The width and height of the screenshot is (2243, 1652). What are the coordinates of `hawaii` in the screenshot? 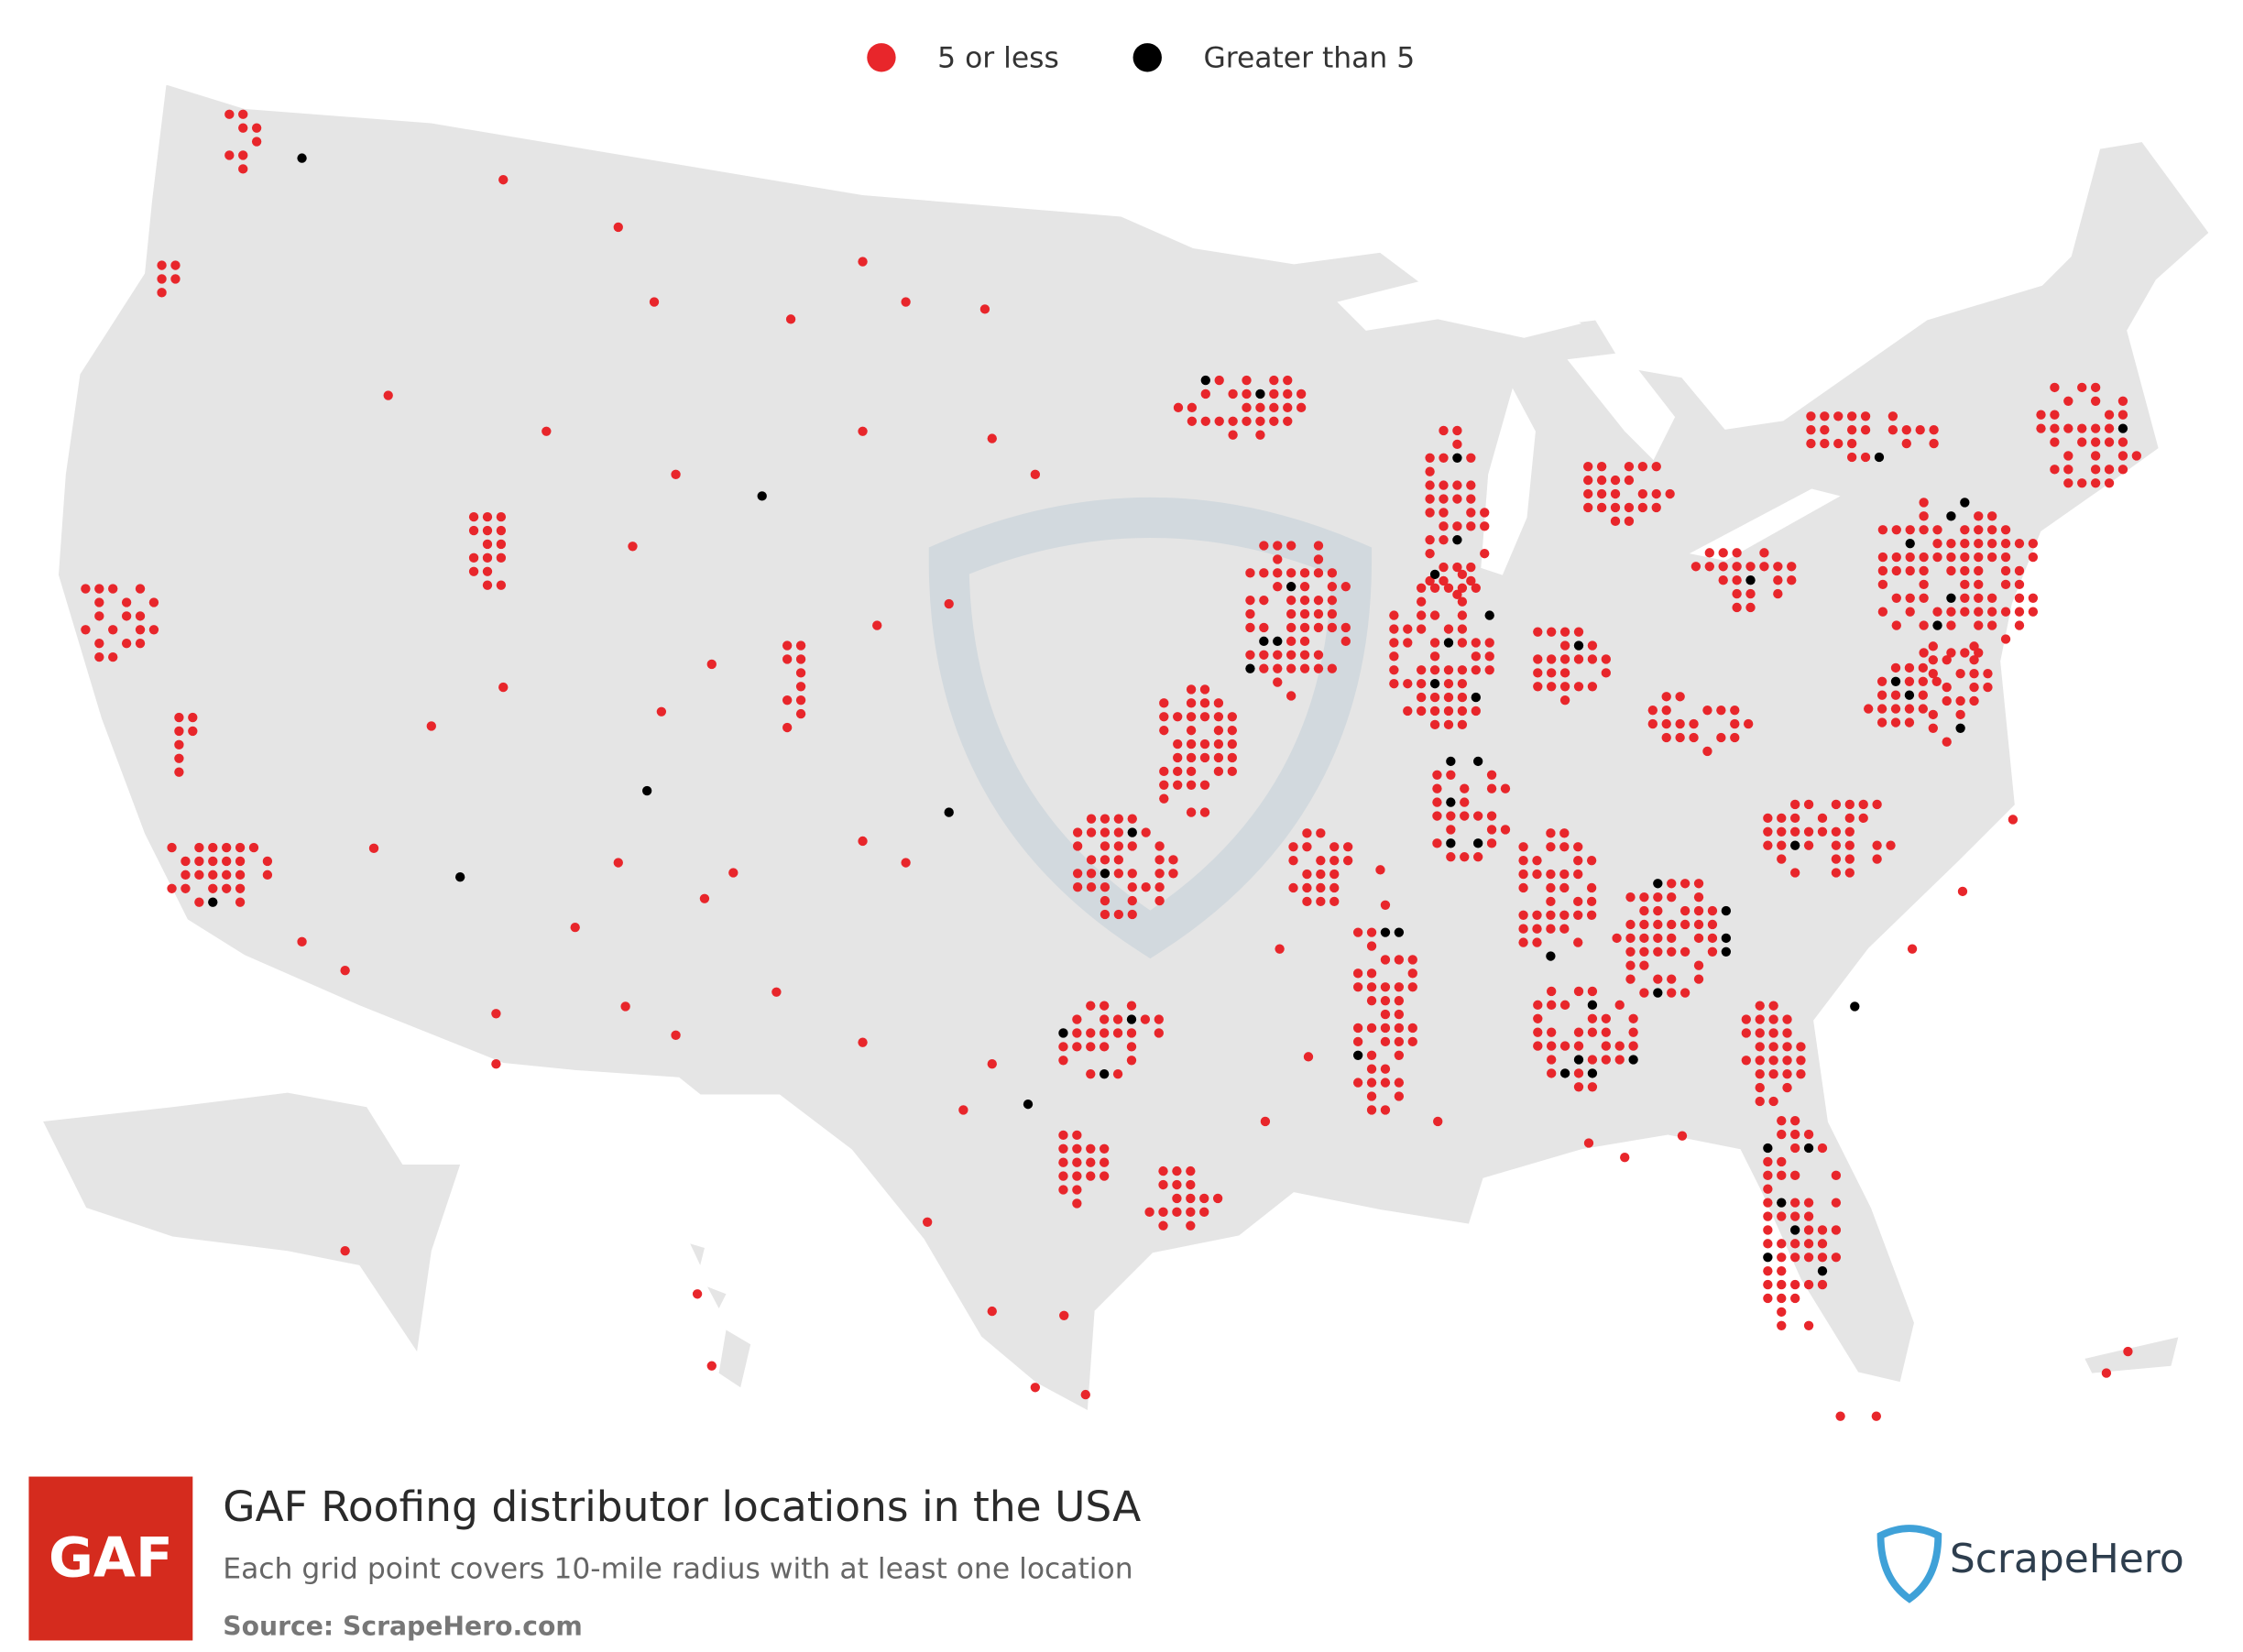 It's located at (720, 1315).